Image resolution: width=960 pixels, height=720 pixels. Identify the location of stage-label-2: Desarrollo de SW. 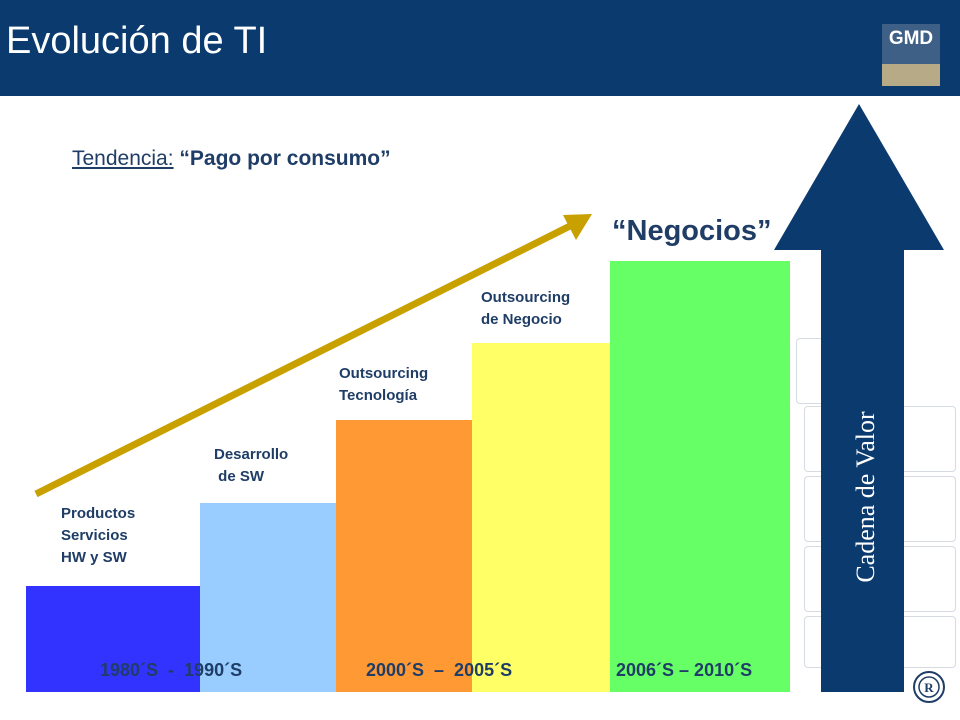
(251, 465).